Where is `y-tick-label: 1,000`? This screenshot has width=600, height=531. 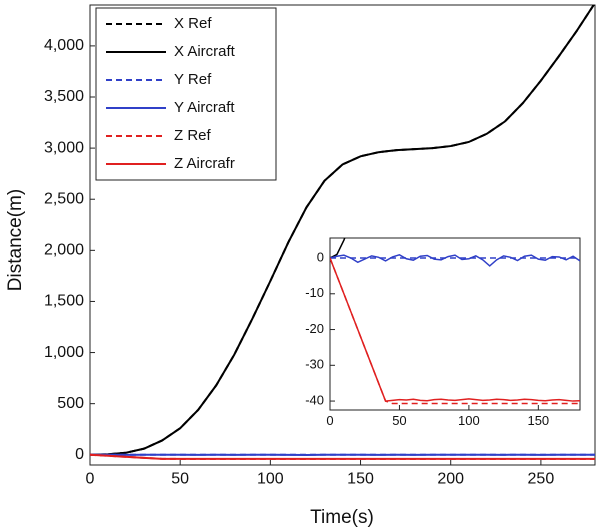 y-tick-label: 1,000 is located at coordinates (64, 352).